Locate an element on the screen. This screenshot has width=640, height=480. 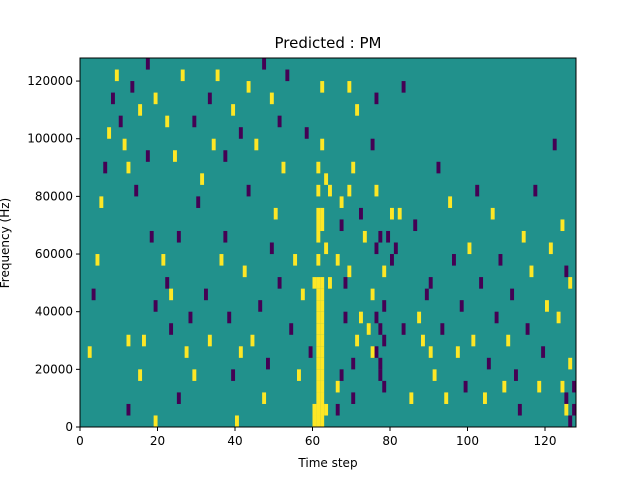
x-tick-label: 60 is located at coordinates (312, 441).